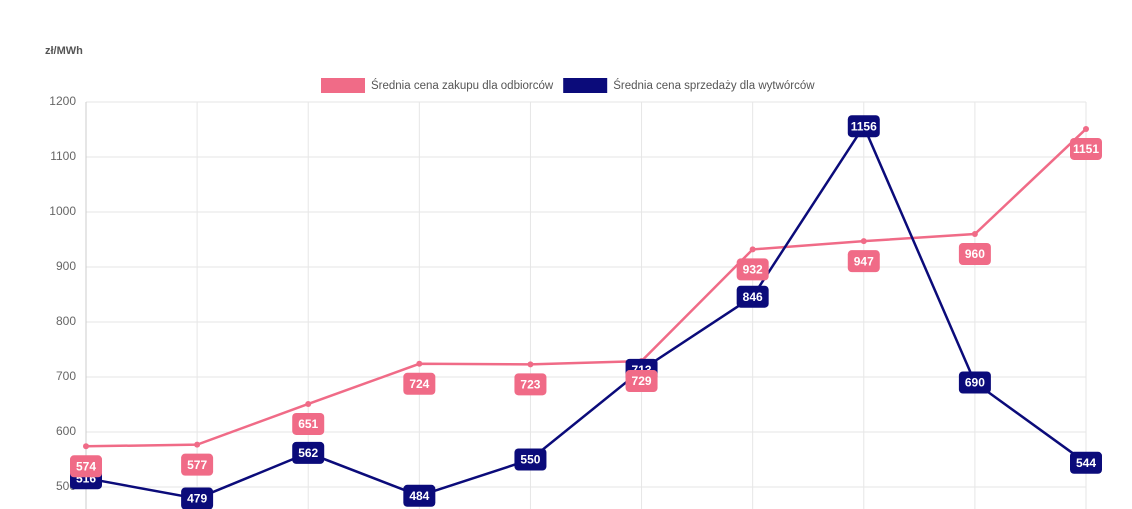 This screenshot has width=1132, height=509. I want to click on value-label-text: 577, so click(197, 465).